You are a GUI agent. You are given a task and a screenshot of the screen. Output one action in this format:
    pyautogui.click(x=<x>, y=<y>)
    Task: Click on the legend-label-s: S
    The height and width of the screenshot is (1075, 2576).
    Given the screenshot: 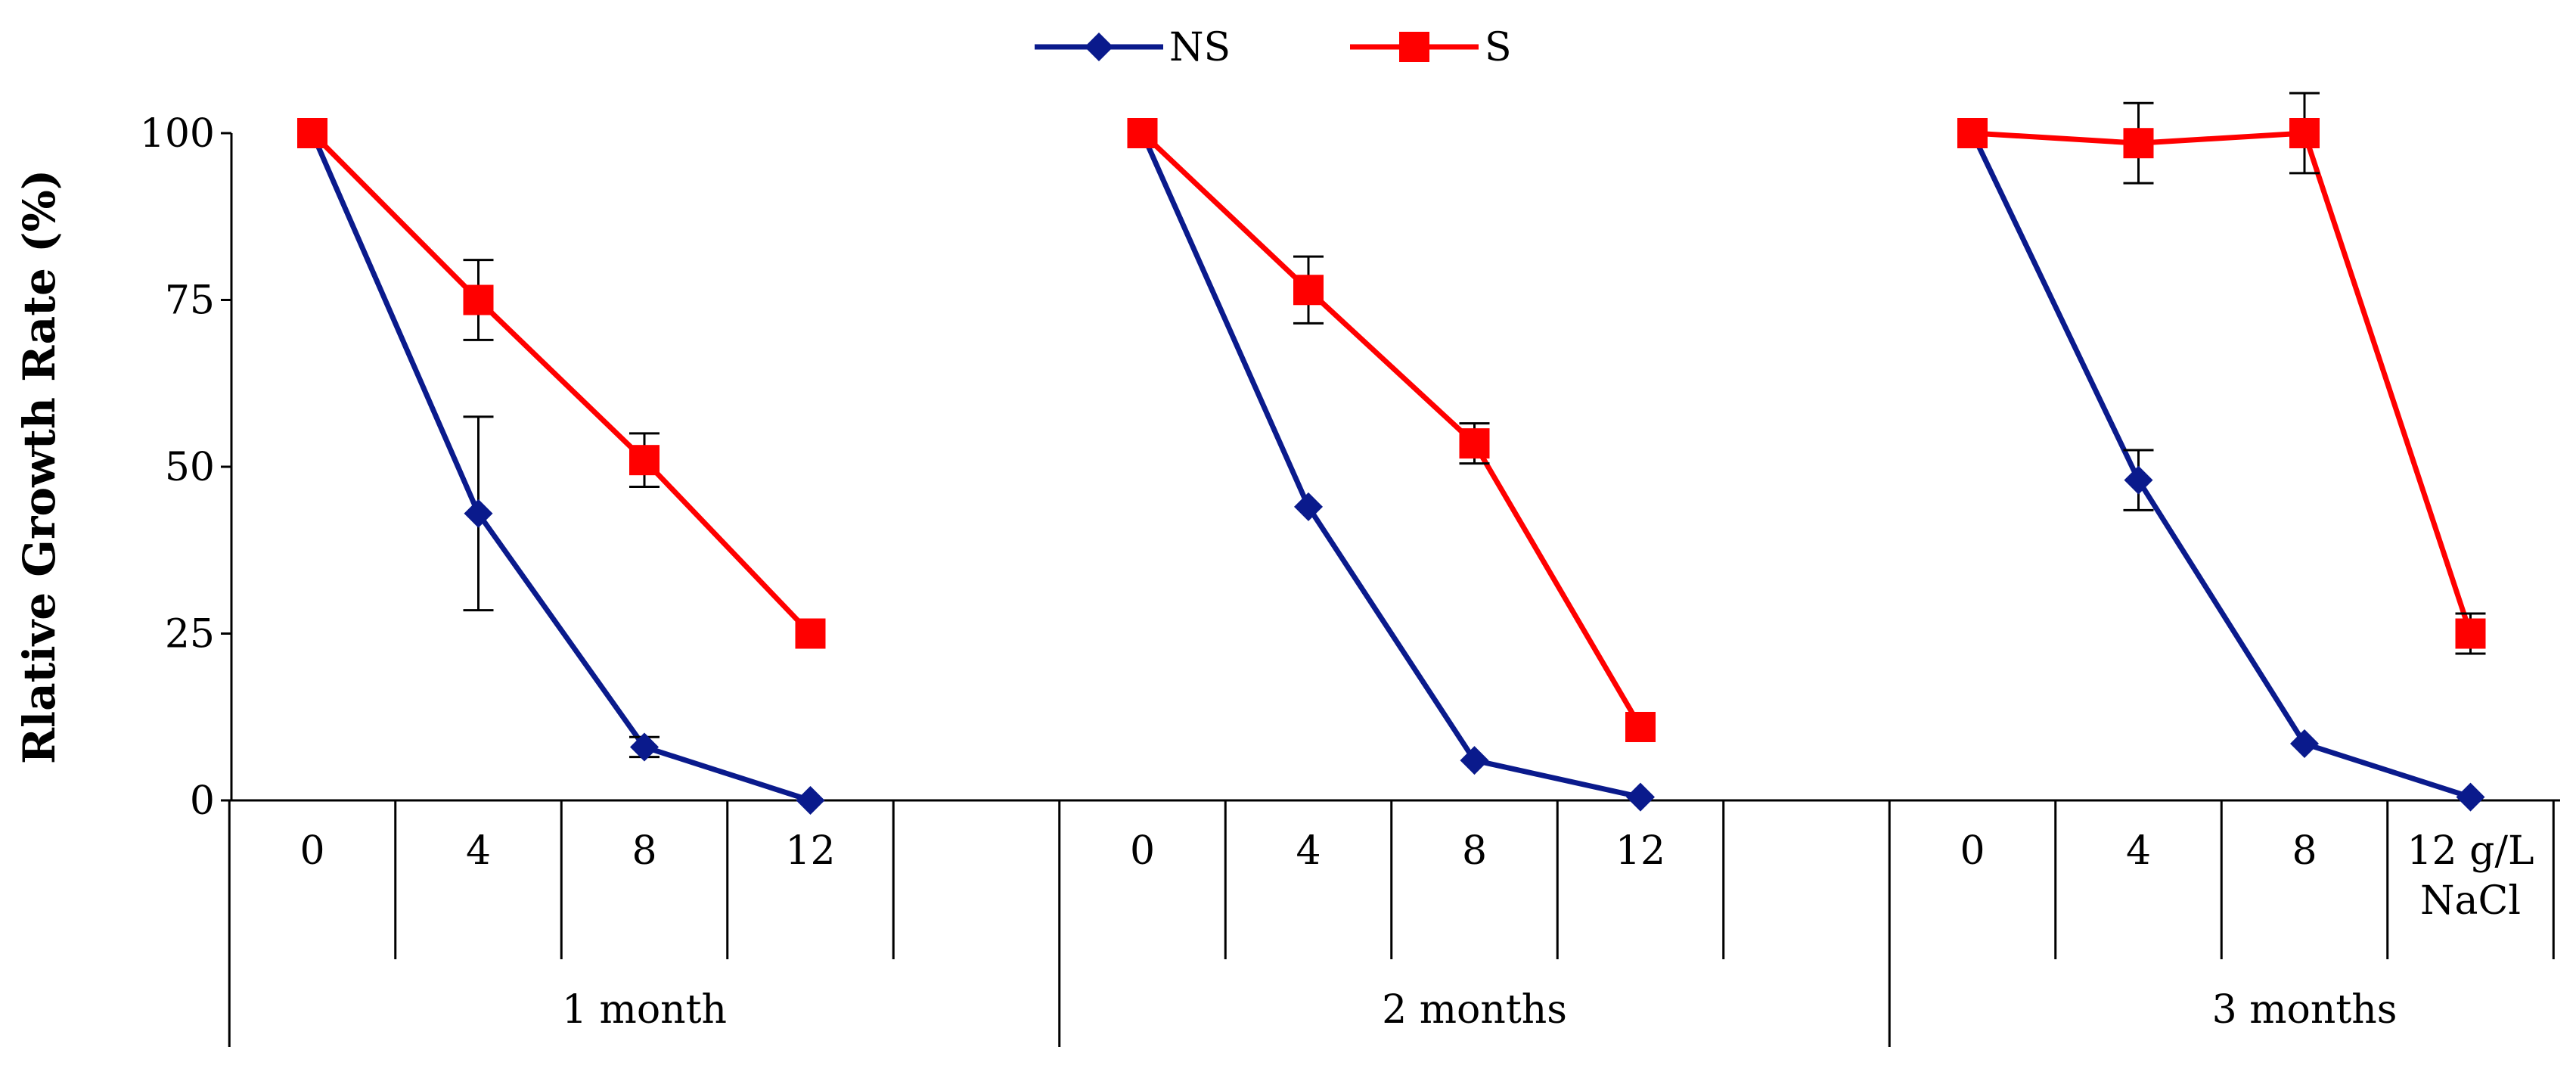 What is the action you would take?
    pyautogui.click(x=1498, y=47)
    